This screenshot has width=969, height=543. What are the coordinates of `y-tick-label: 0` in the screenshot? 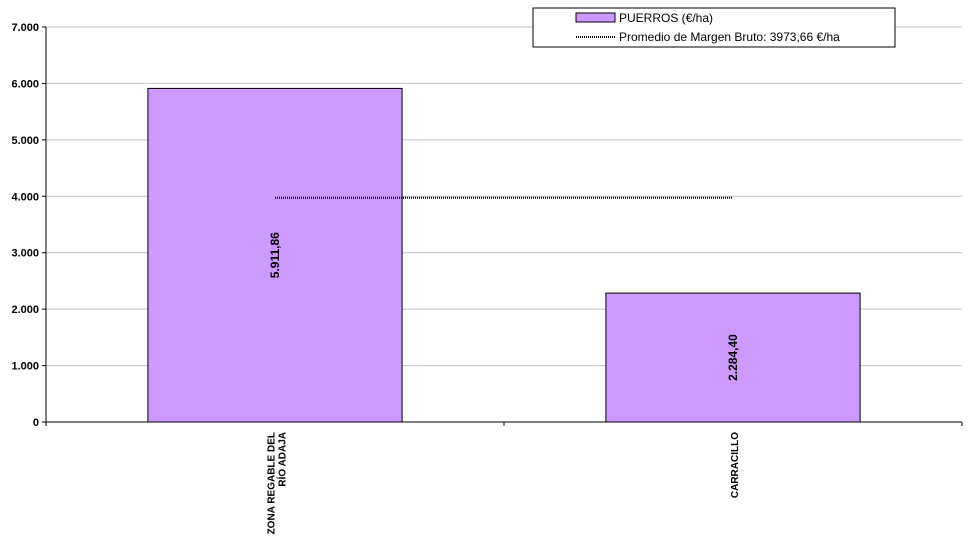 It's located at (36, 423).